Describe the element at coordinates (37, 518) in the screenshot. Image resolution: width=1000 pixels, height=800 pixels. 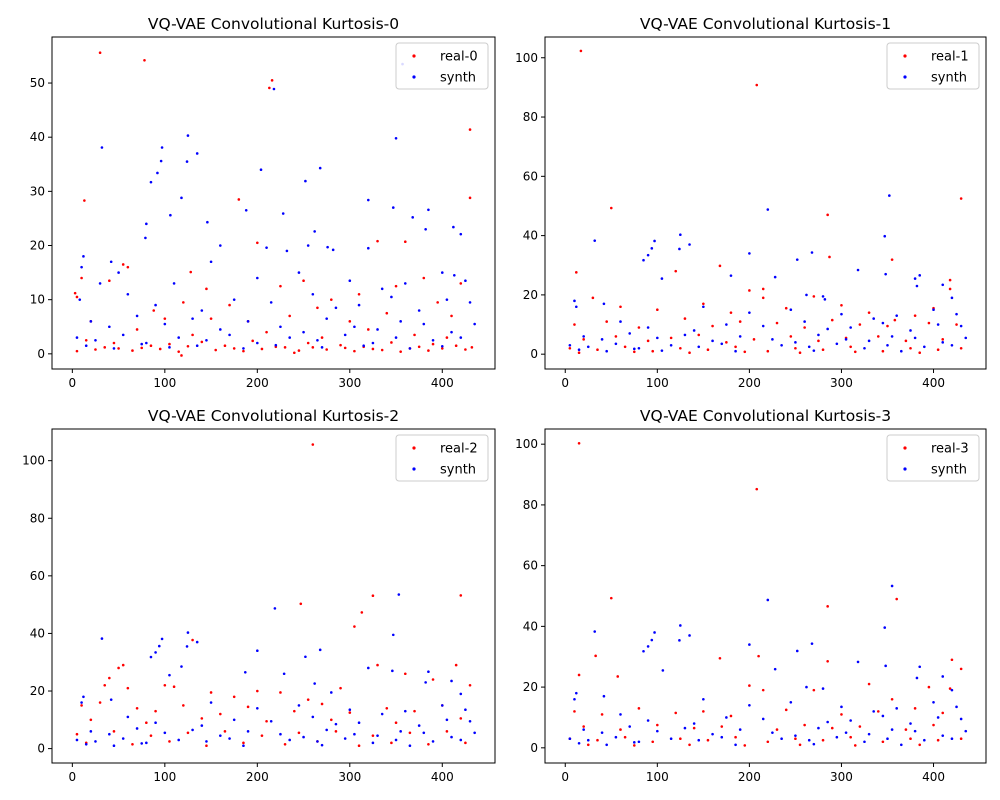
I see `y-tick-label: 80` at that location.